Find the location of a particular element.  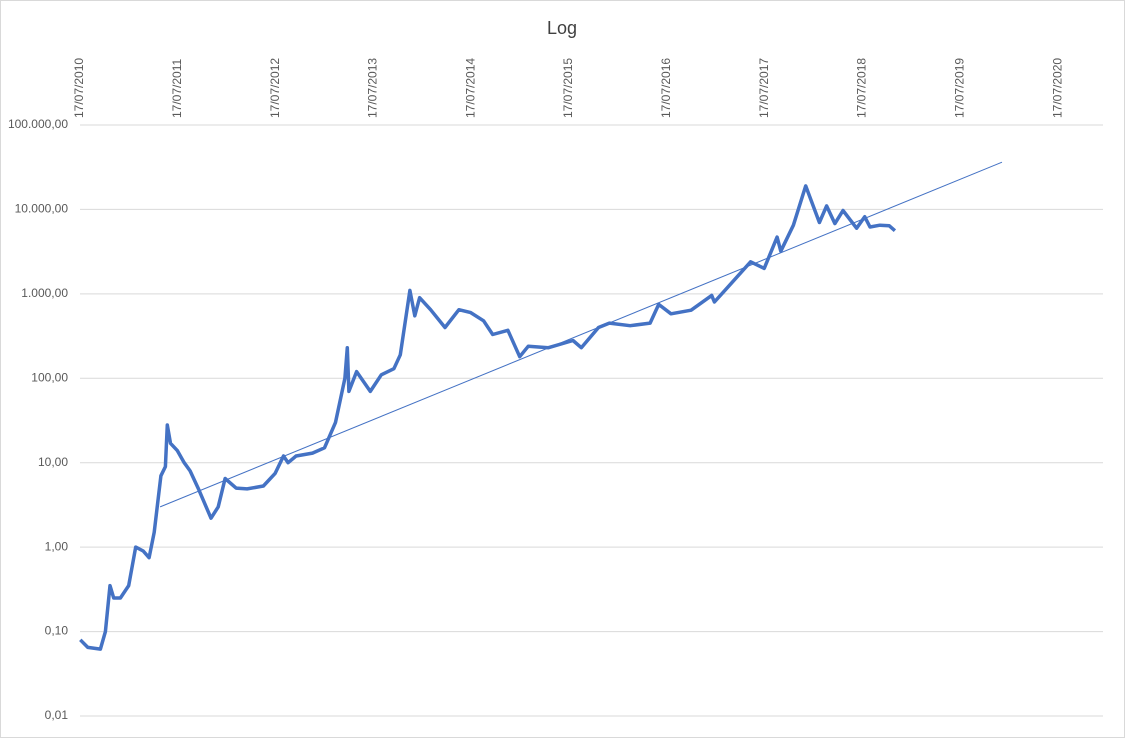

x-tick-label: 17/07/2019 is located at coordinates (959, 88).